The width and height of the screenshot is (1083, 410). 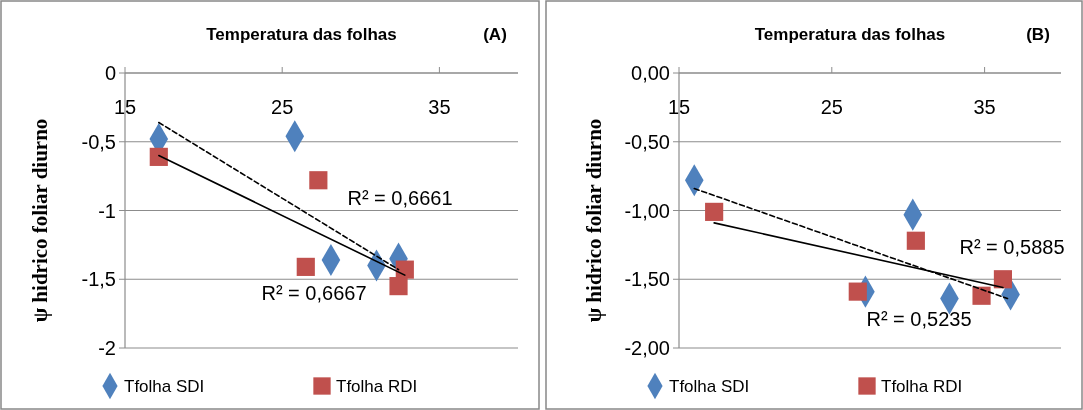 I want to click on text: (B), so click(x=1038, y=34).